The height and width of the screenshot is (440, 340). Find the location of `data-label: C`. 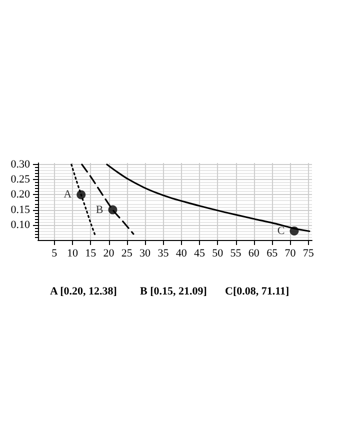

data-label: C is located at coordinates (281, 230).